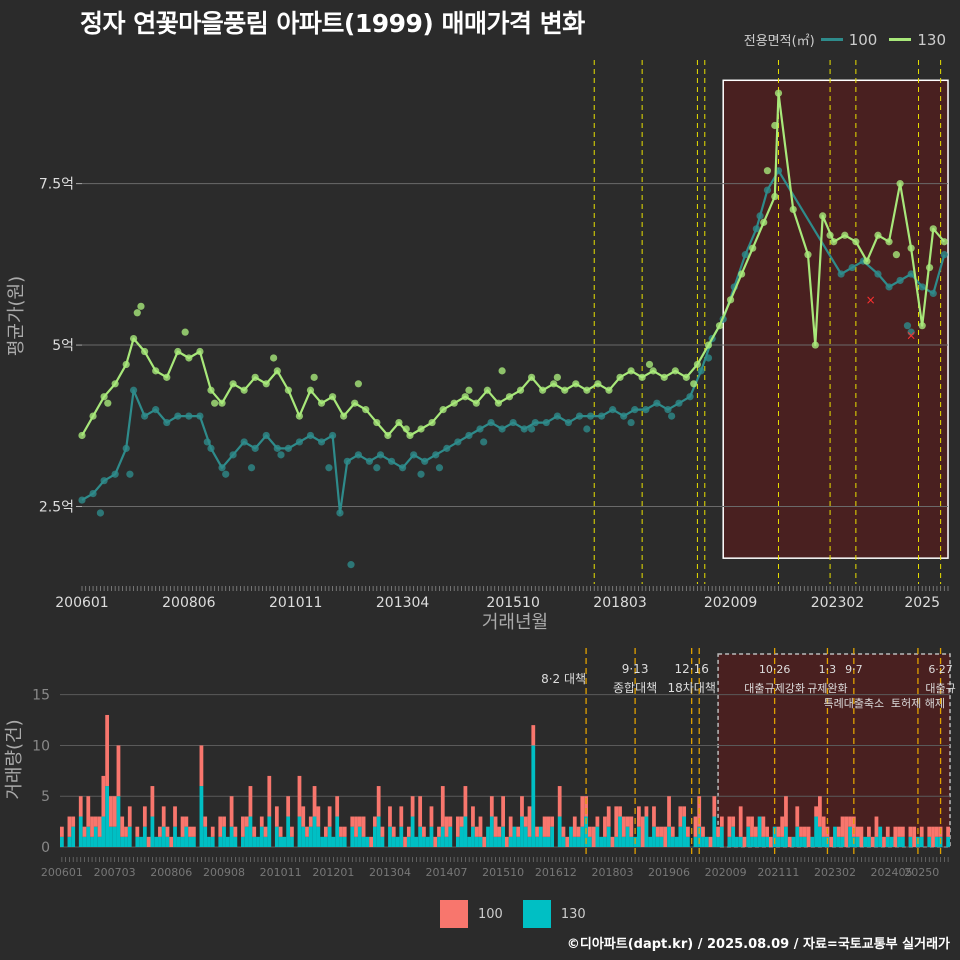 This screenshot has height=960, width=960. I want to click on x-tick-label: 201510, so click(512, 603).